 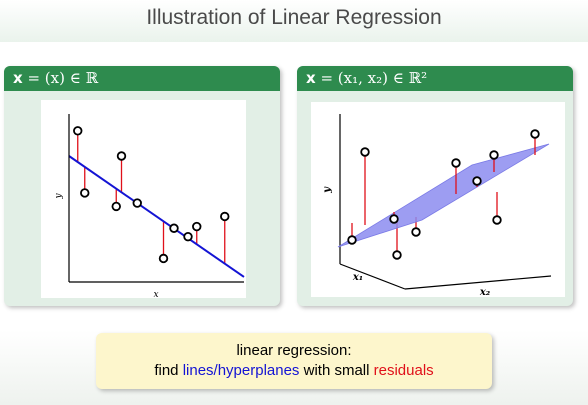 I want to click on note-highlight-residuals: residuals, so click(x=403, y=370).